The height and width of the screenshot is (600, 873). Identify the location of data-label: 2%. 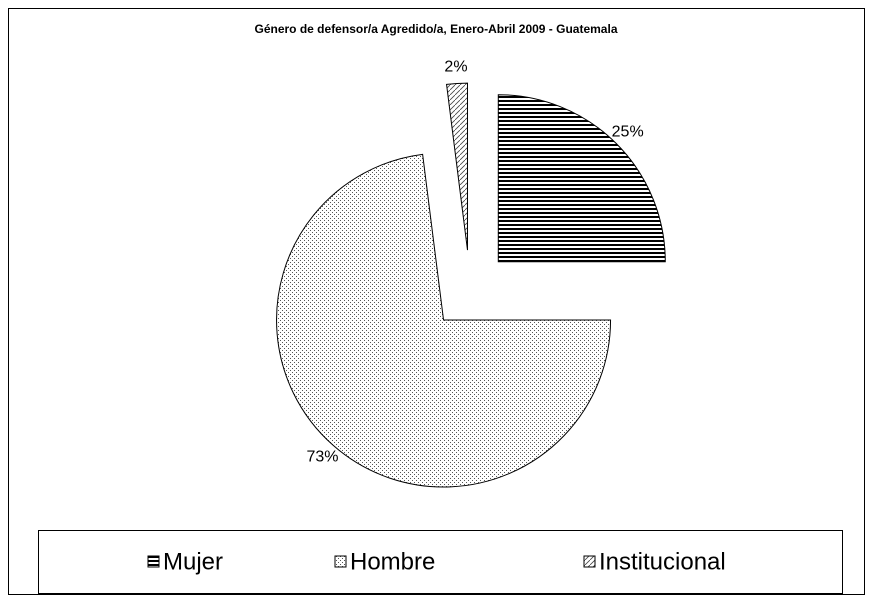
(455, 67).